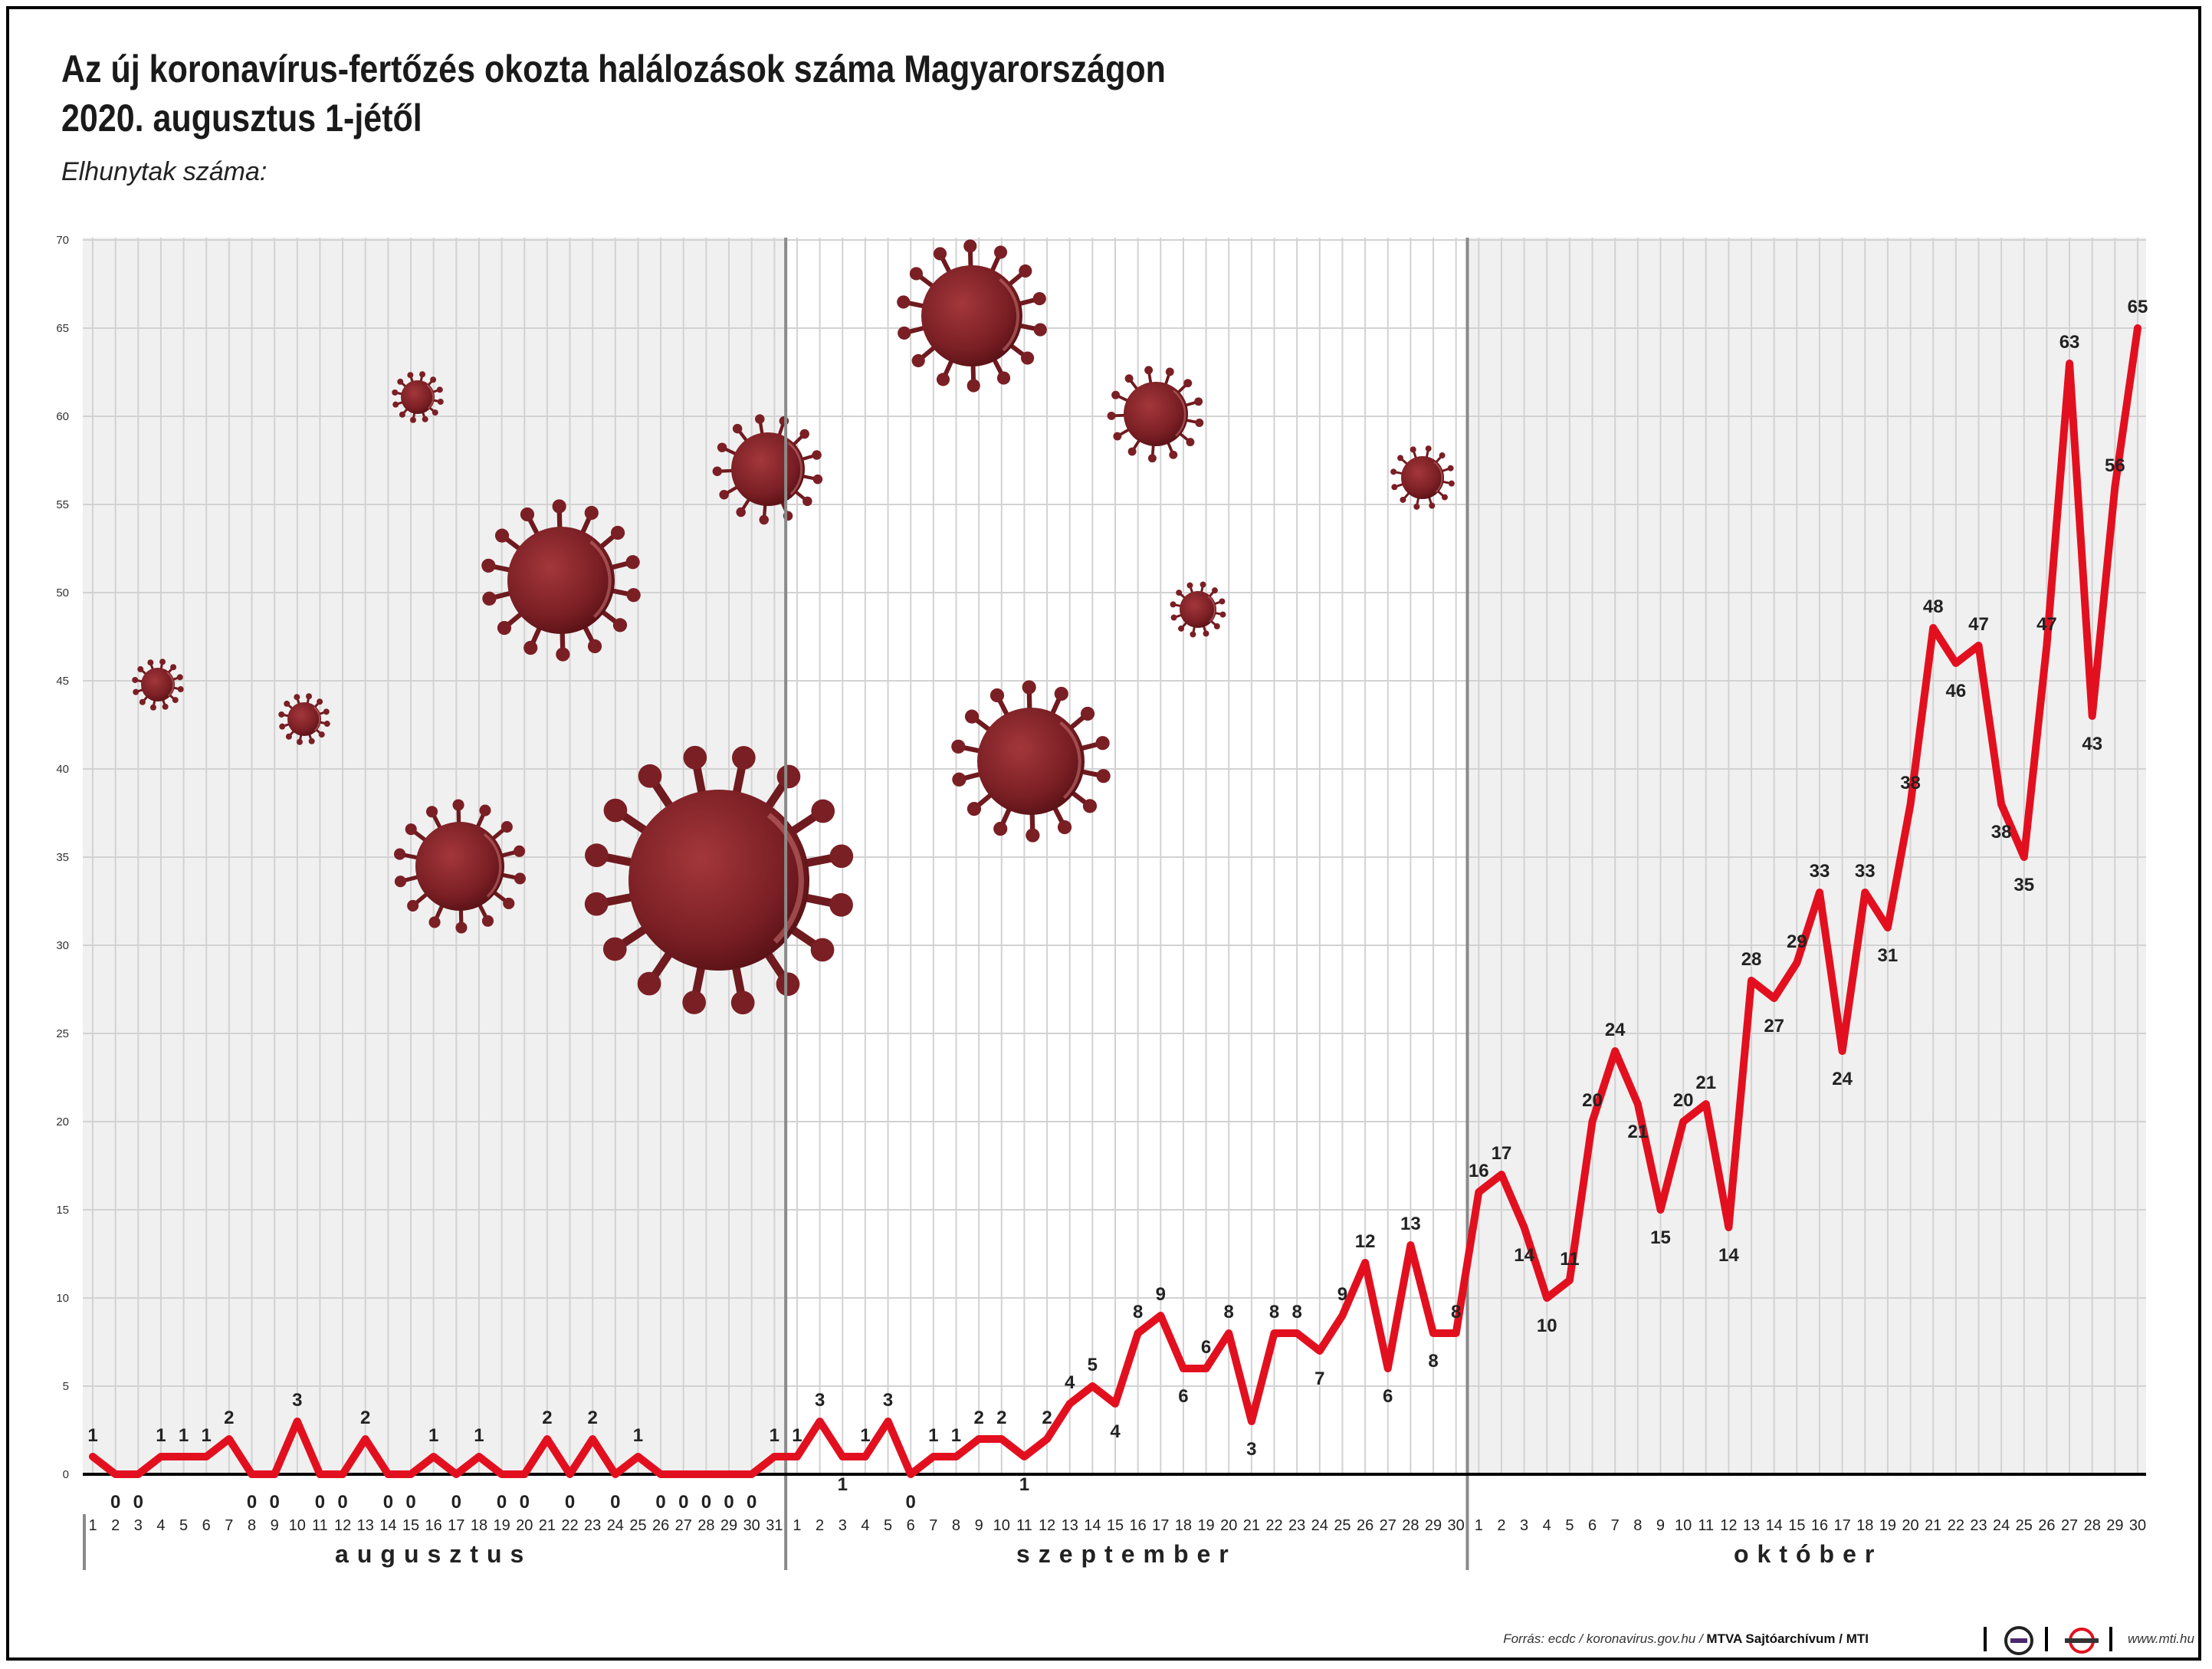  I want to click on y-tick-label: 40, so click(62, 769).